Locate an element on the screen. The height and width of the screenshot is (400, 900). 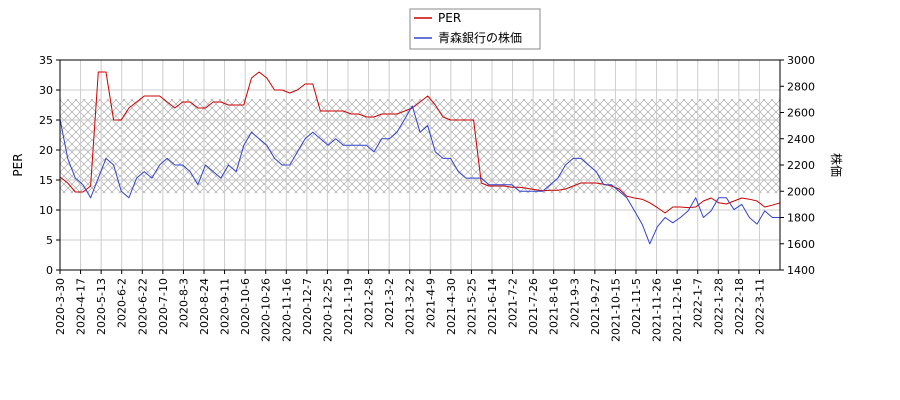
x-tick-label: 2021-3-2 is located at coordinates (389, 303).